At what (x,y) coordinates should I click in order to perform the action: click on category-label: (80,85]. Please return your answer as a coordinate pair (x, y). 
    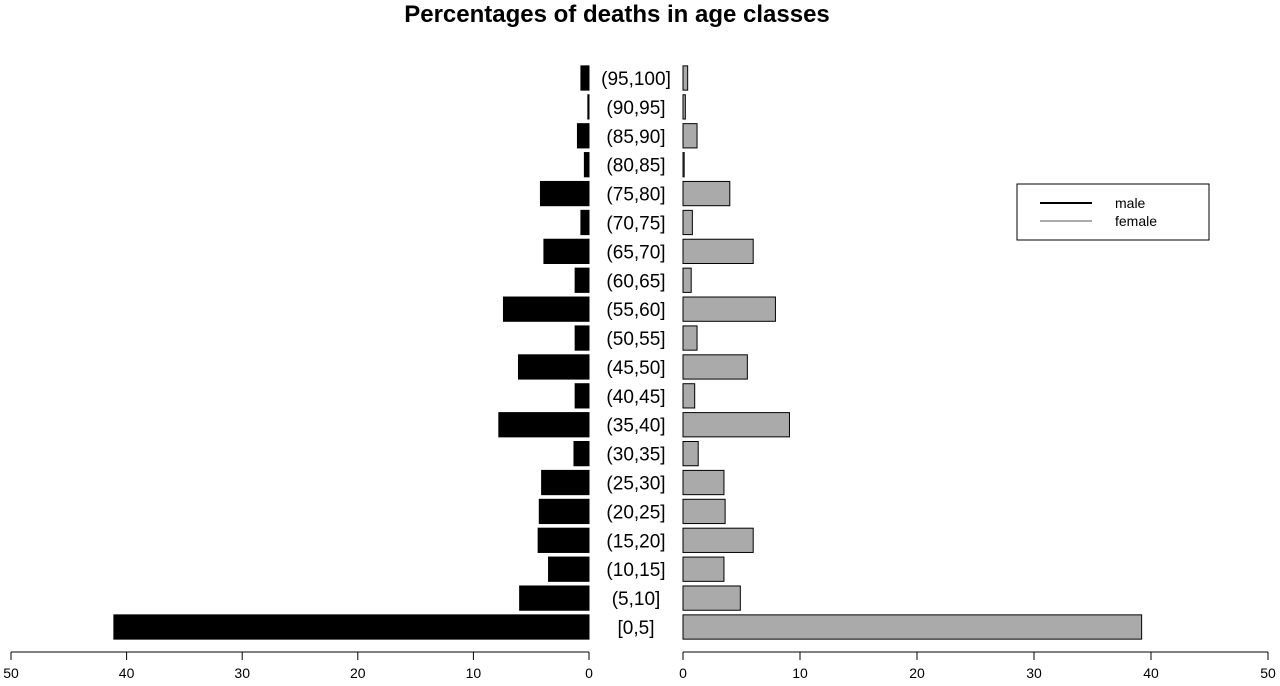
    Looking at the image, I should click on (635, 166).